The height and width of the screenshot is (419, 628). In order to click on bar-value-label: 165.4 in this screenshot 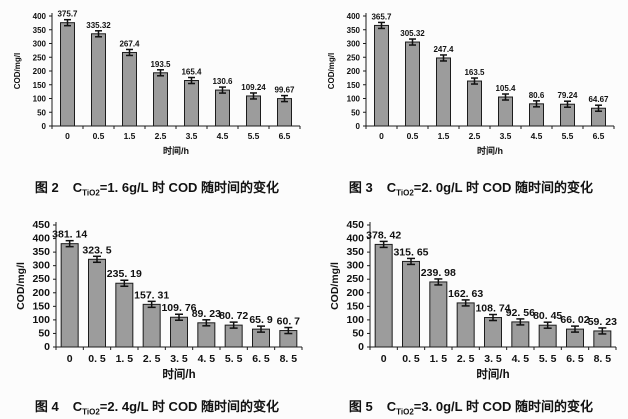, I will do `click(191, 72)`.